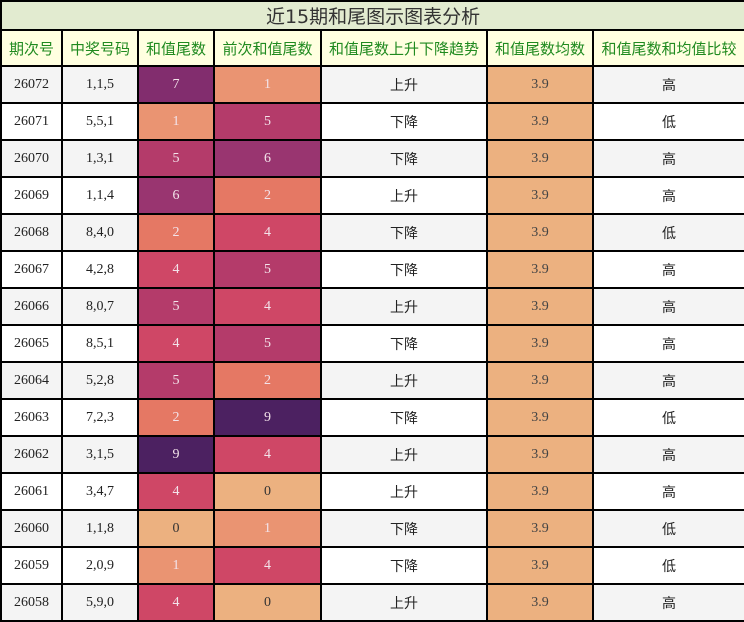 This screenshot has width=744, height=622. Describe the element at coordinates (667, 48) in the screenshot. I see `col-header-compare: 和值尾数和均值比较` at that location.